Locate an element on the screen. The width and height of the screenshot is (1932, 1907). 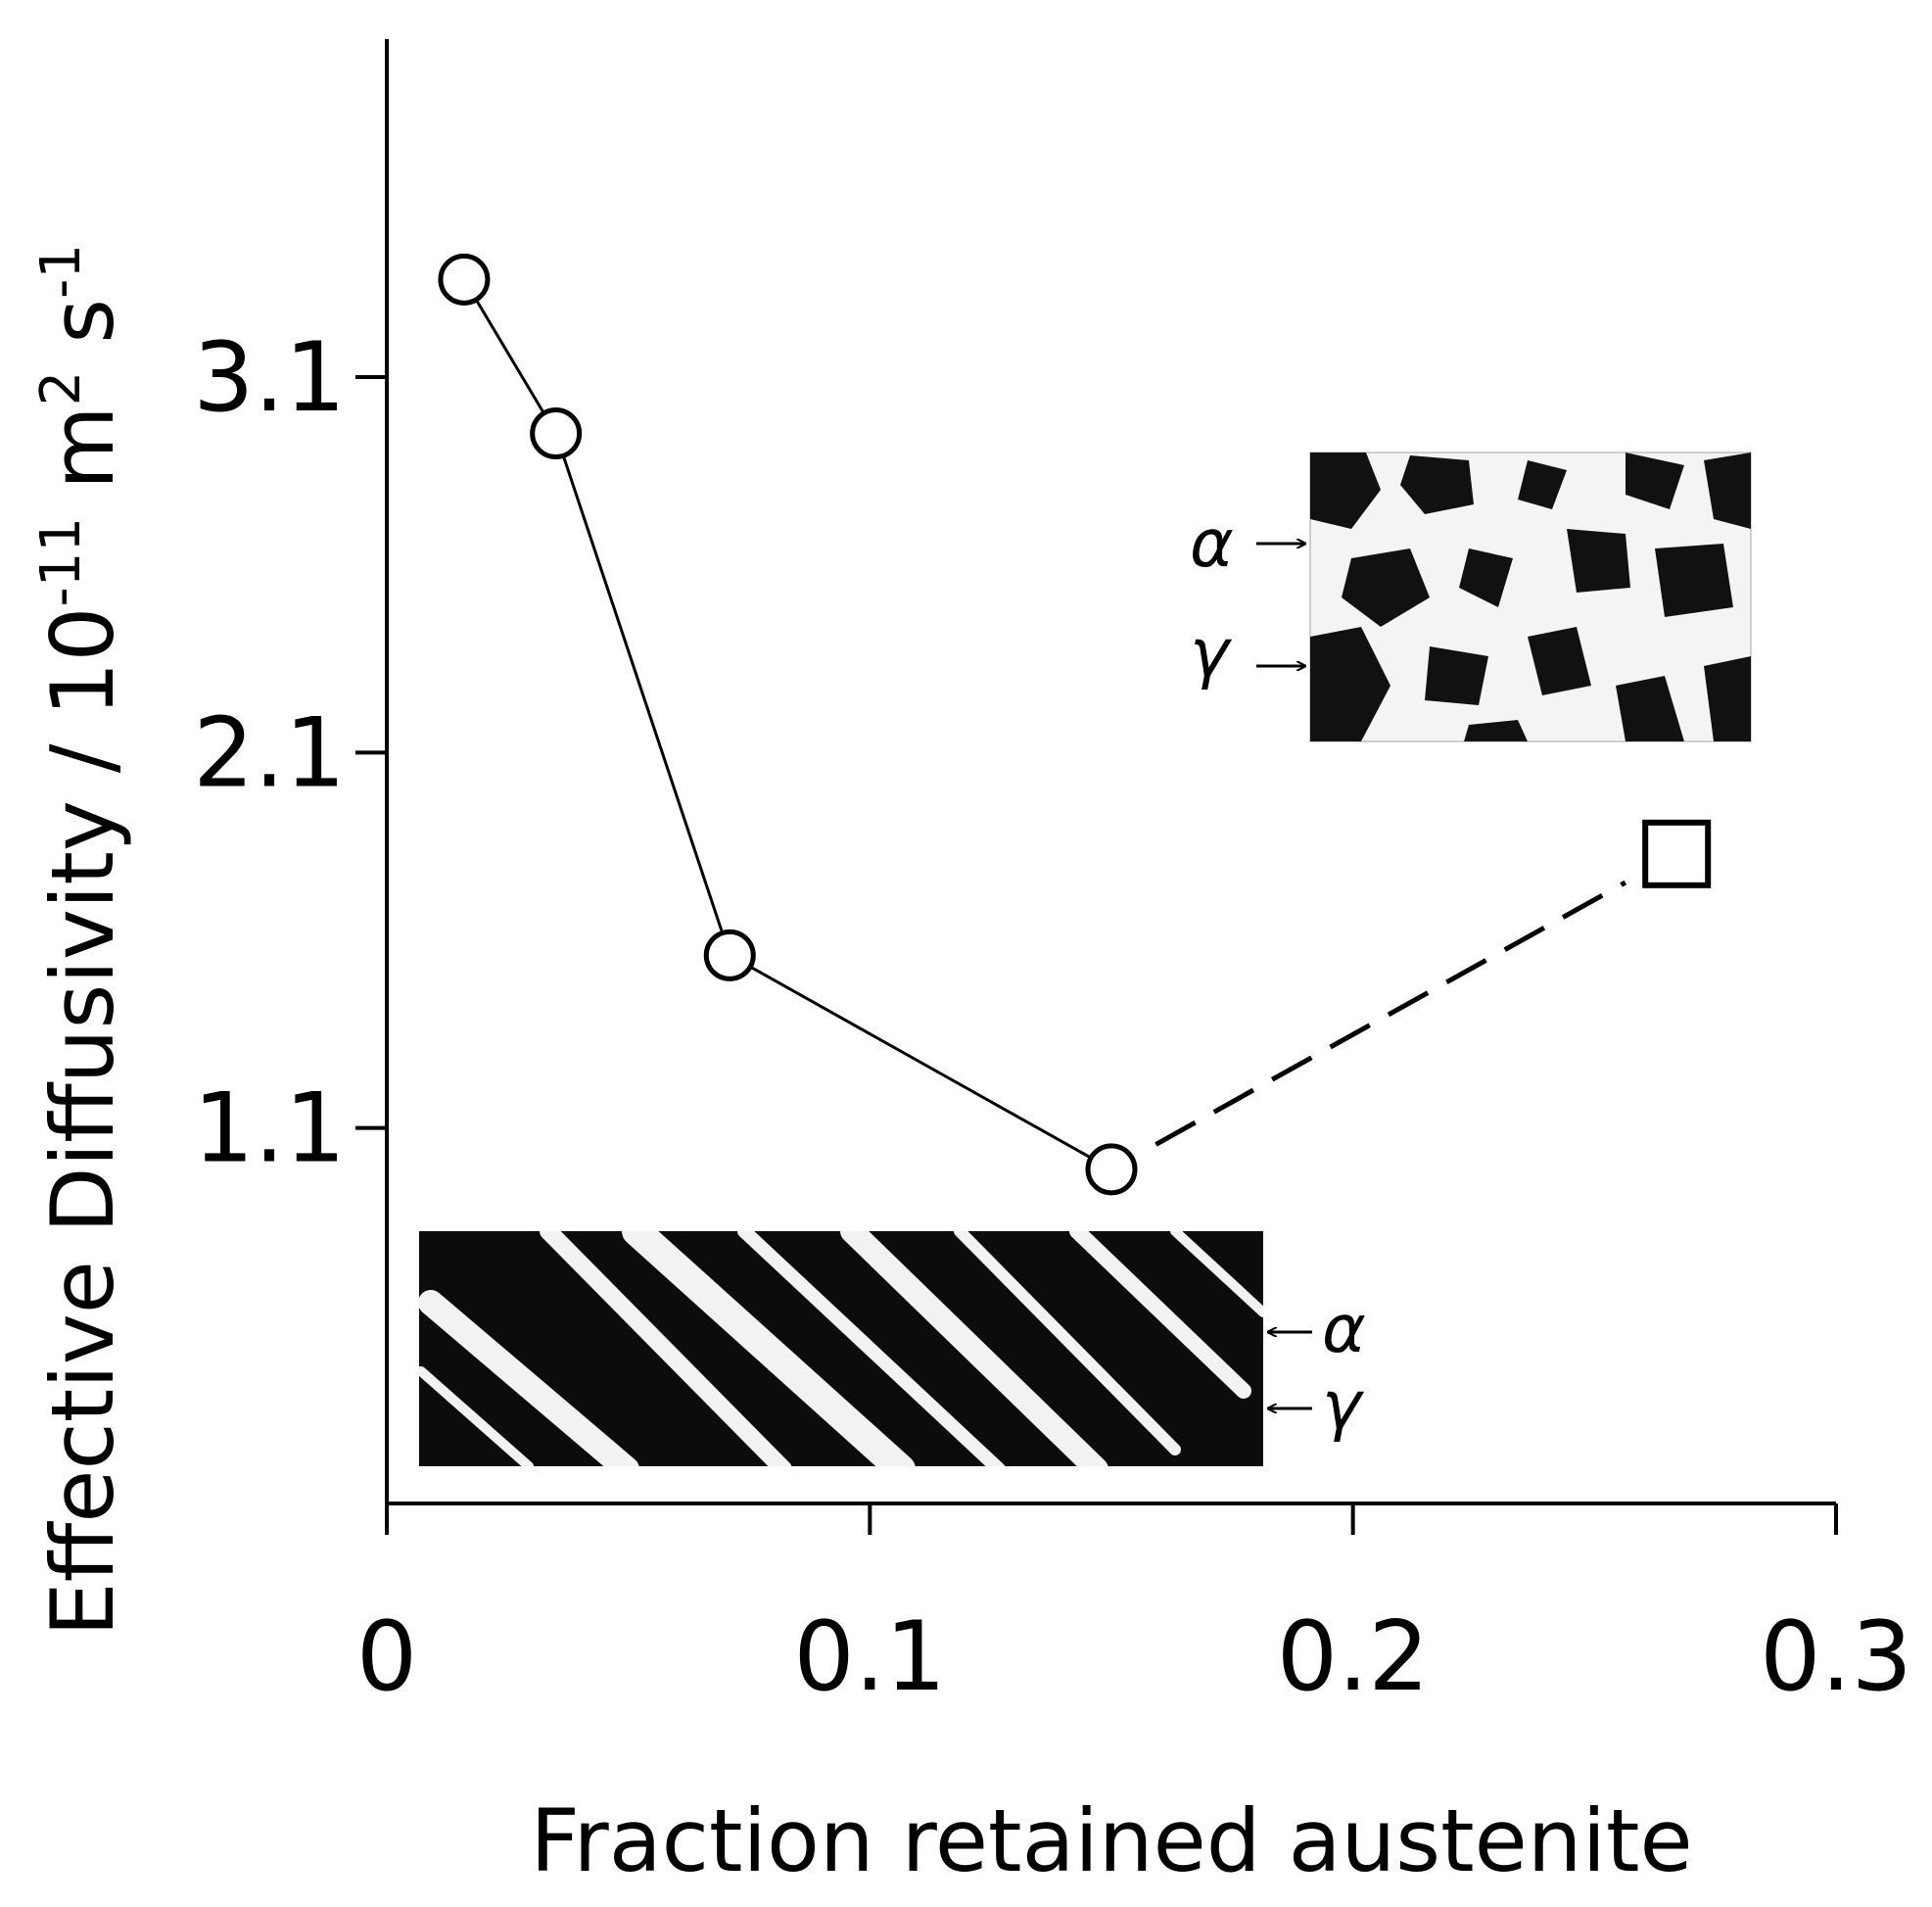
y-tick-label: 2.1 is located at coordinates (270, 753).